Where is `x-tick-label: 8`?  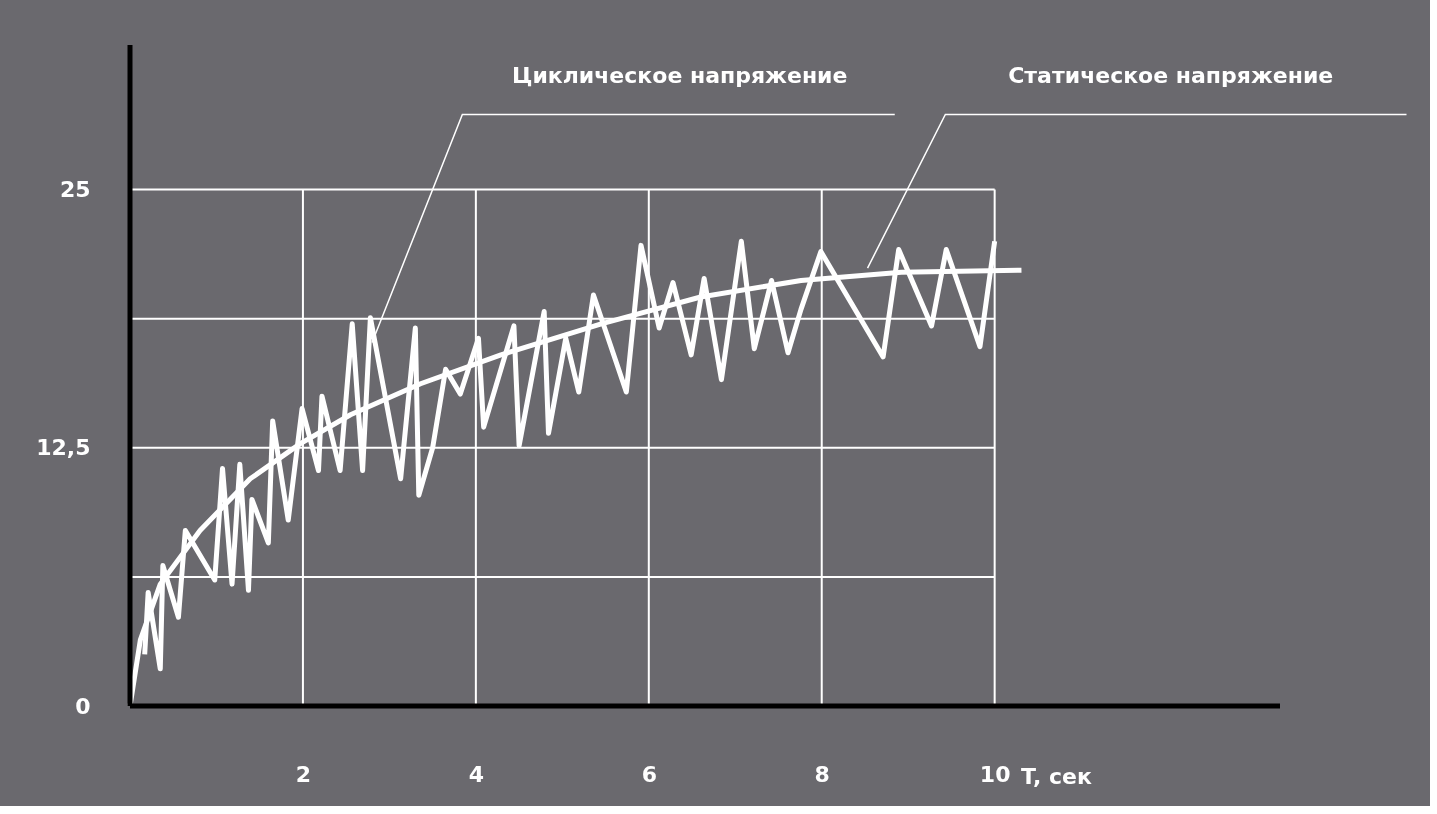 x-tick-label: 8 is located at coordinates (822, 774).